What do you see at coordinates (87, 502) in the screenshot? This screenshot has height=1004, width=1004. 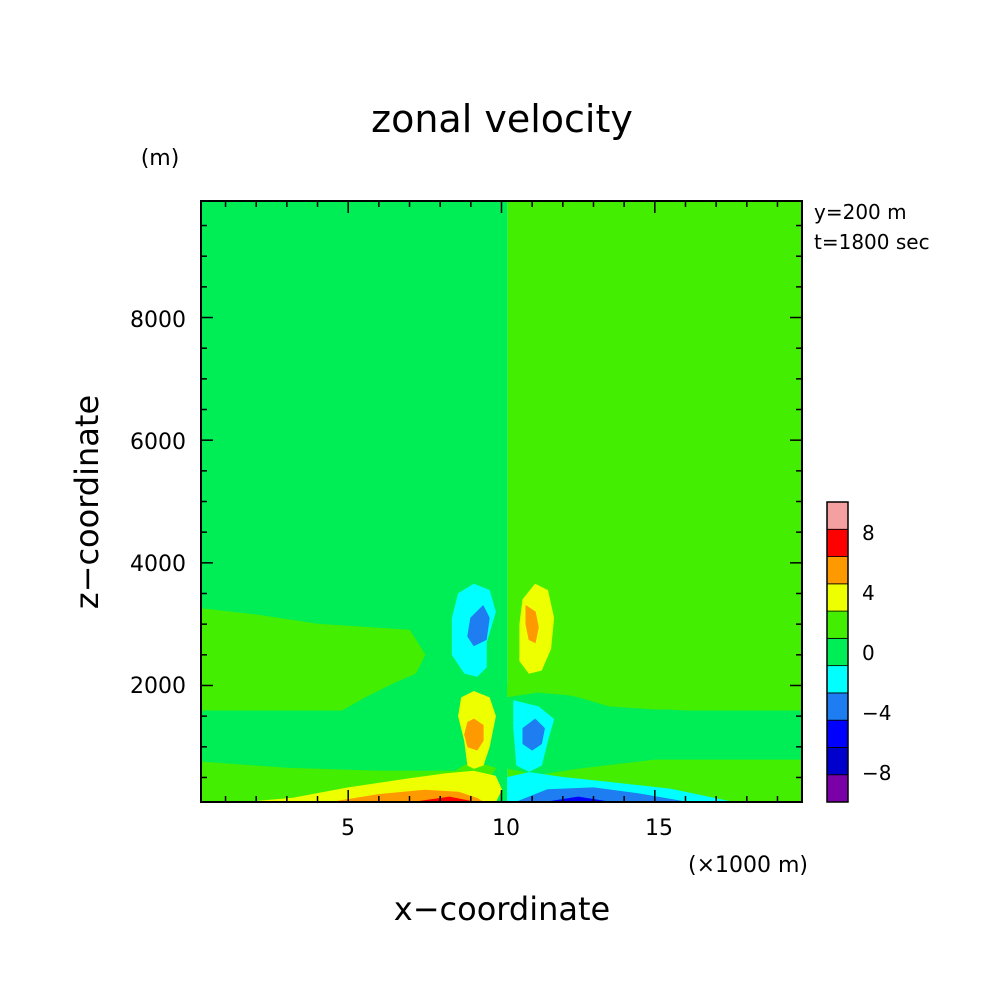 I see `y-axis-label: z−coordinate` at bounding box center [87, 502].